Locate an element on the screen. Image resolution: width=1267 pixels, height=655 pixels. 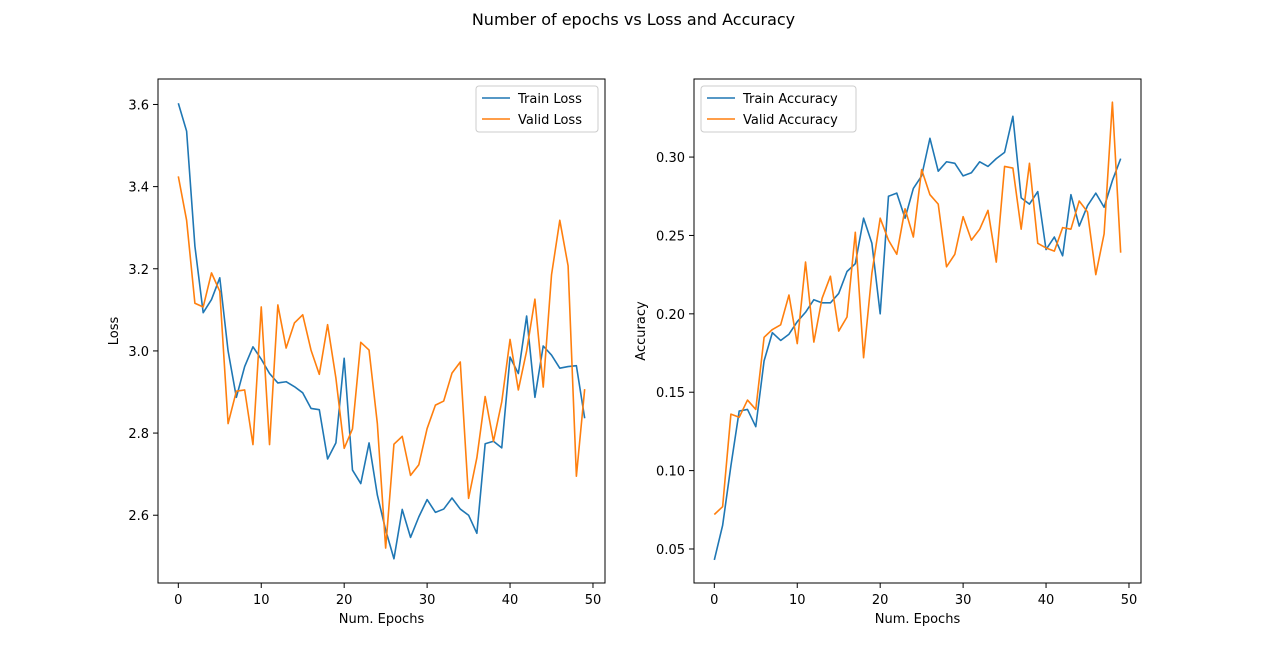
loss-x-tick-label: 0 is located at coordinates (178, 600).